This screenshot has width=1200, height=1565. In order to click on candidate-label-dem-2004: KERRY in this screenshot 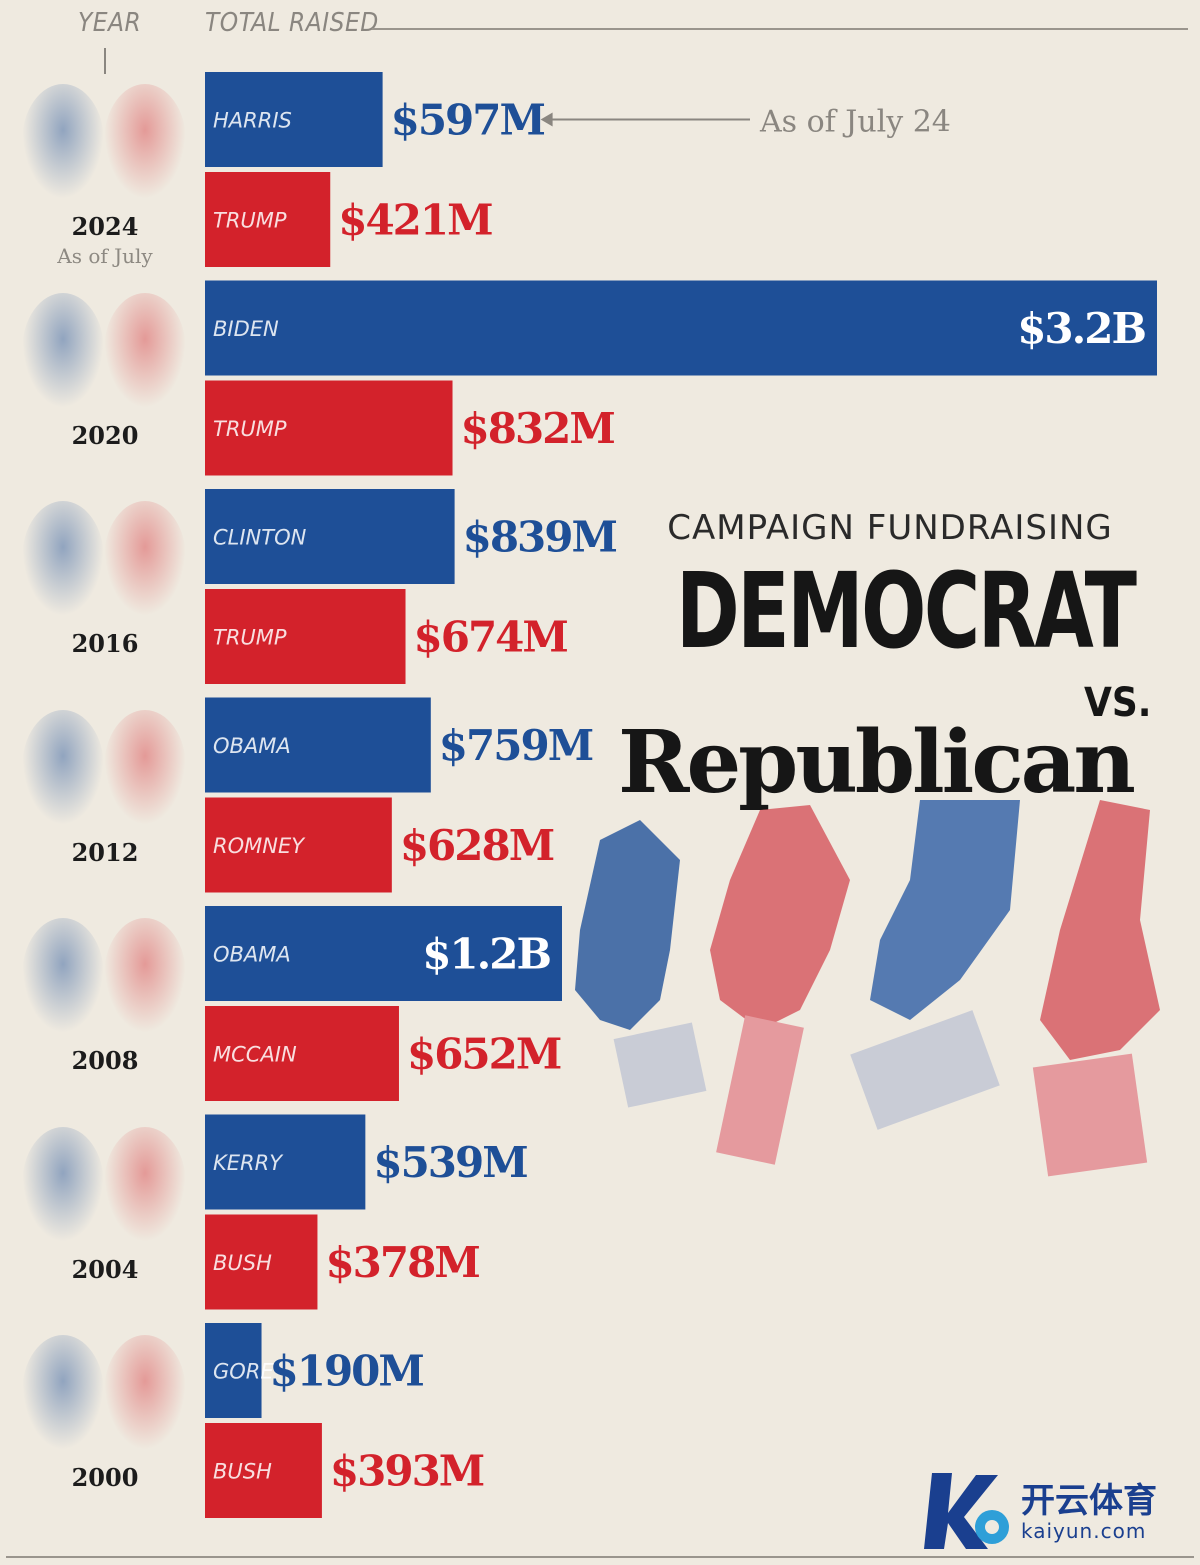, I will do `click(248, 1163)`.